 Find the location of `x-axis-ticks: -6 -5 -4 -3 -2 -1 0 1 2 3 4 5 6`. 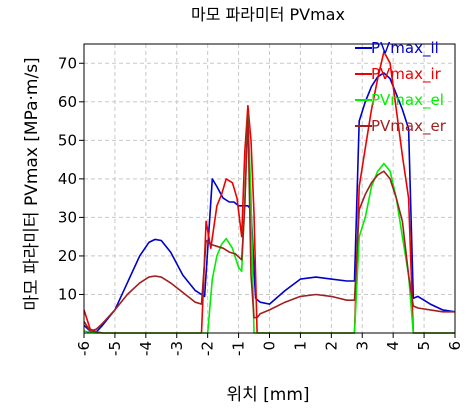

x-axis-ticks: -6 -5 -4 -3 -2 -1 0 1 2 3 4 5 6 is located at coordinates (269, 344).